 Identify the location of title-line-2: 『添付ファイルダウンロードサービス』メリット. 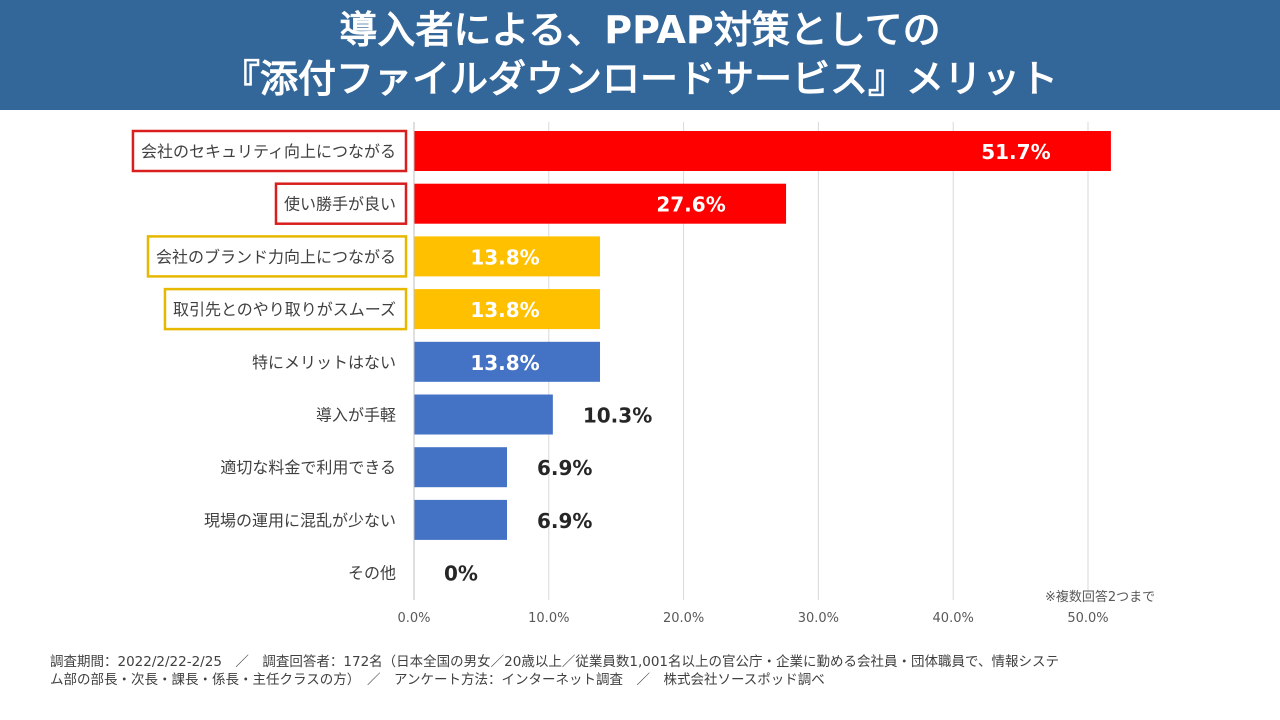
(639, 79).